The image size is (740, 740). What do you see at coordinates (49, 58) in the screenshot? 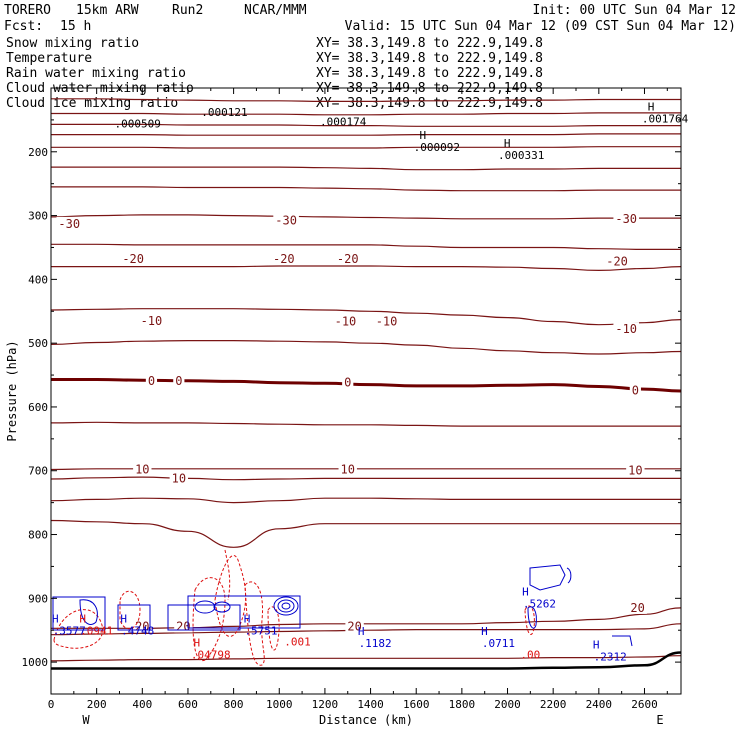
I see `legend-label-temperature: Temperature` at bounding box center [49, 58].